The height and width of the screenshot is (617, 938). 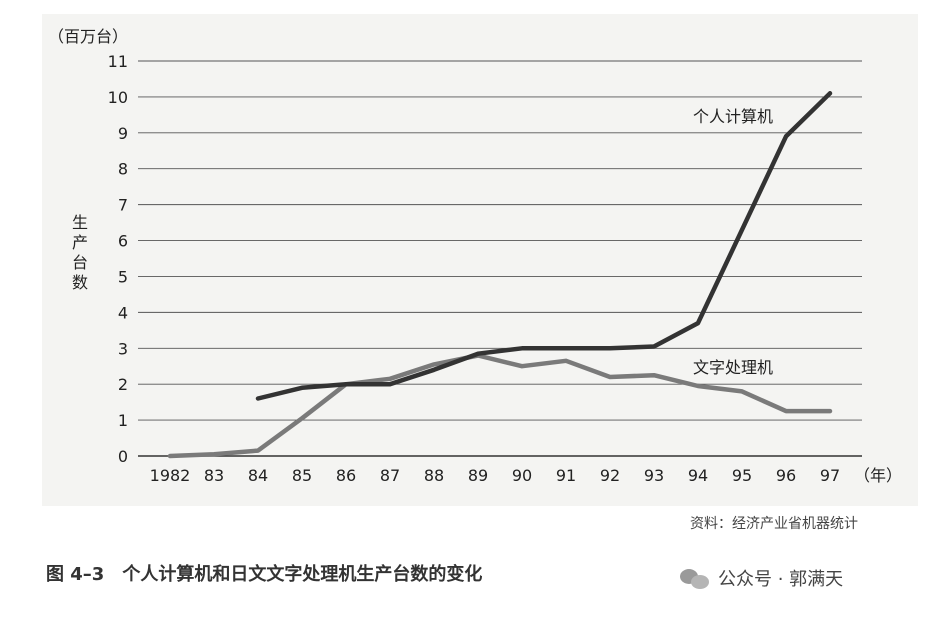 I want to click on watermark: 公众号 · 郭满天, so click(x=761, y=578).